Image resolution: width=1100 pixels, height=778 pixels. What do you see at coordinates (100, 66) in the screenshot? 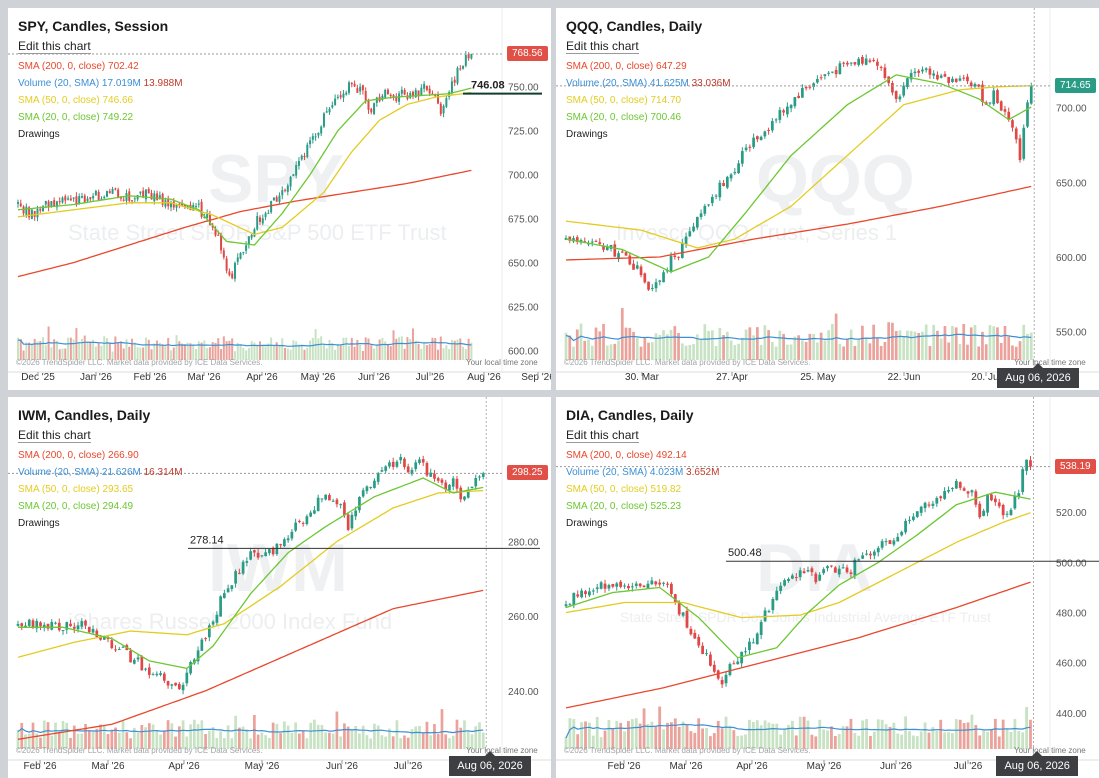
I see `legend-item: SMA (200, 0, close) 702.42` at bounding box center [100, 66].